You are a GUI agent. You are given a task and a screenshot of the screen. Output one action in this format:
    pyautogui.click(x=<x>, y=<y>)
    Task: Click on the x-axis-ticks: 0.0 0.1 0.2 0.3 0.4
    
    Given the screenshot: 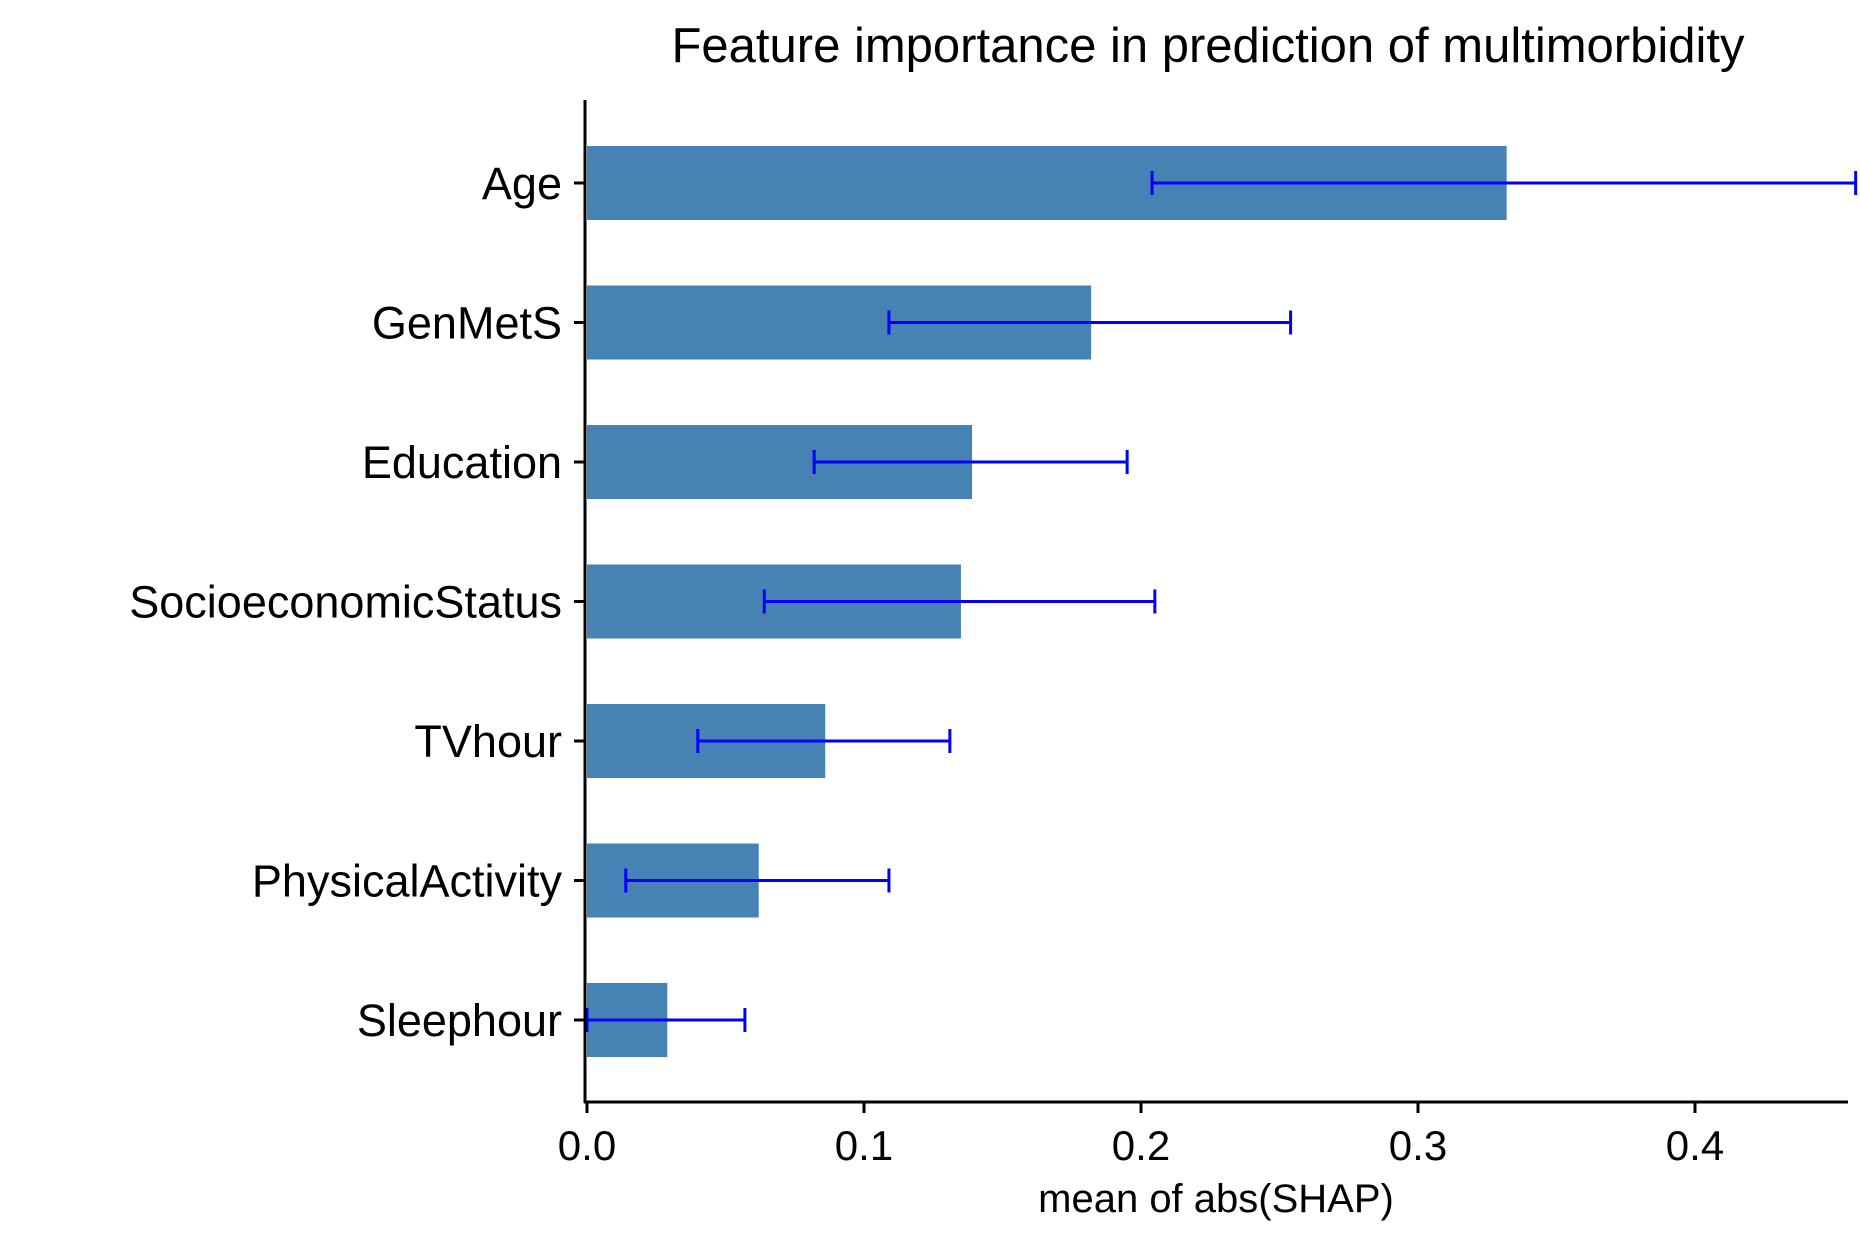 What is the action you would take?
    pyautogui.click(x=1141, y=1135)
    